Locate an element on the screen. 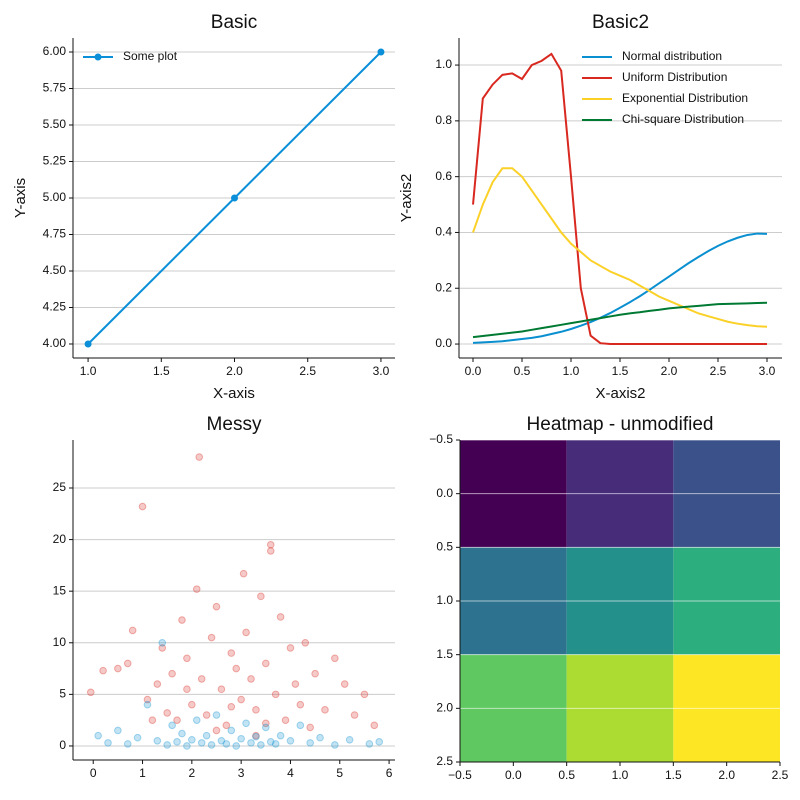  x-tick-label: 2.5 is located at coordinates (718, 371).